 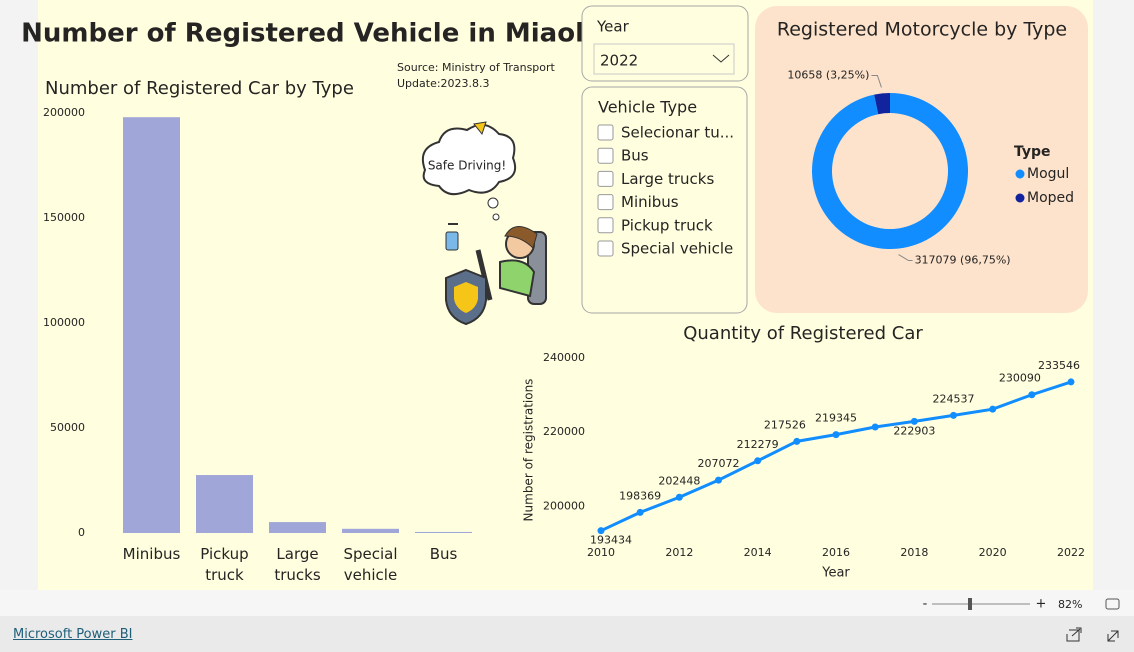 What do you see at coordinates (467, 166) in the screenshot?
I see `bubble-text: Safe Driving!` at bounding box center [467, 166].